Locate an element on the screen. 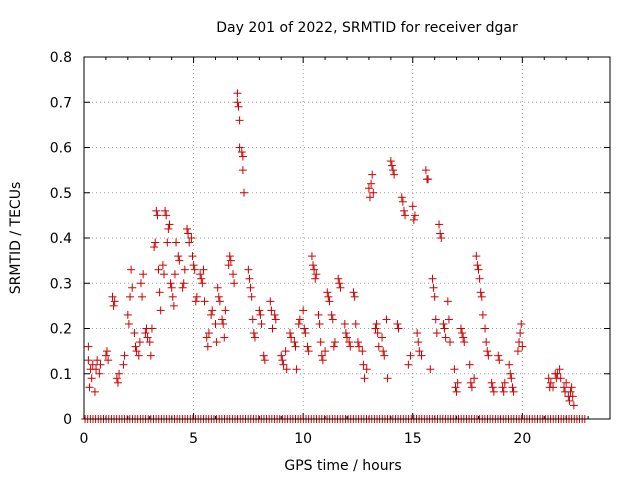 Image resolution: width=640 pixels, height=480 pixels. x-tick-label: 20 is located at coordinates (522, 439).